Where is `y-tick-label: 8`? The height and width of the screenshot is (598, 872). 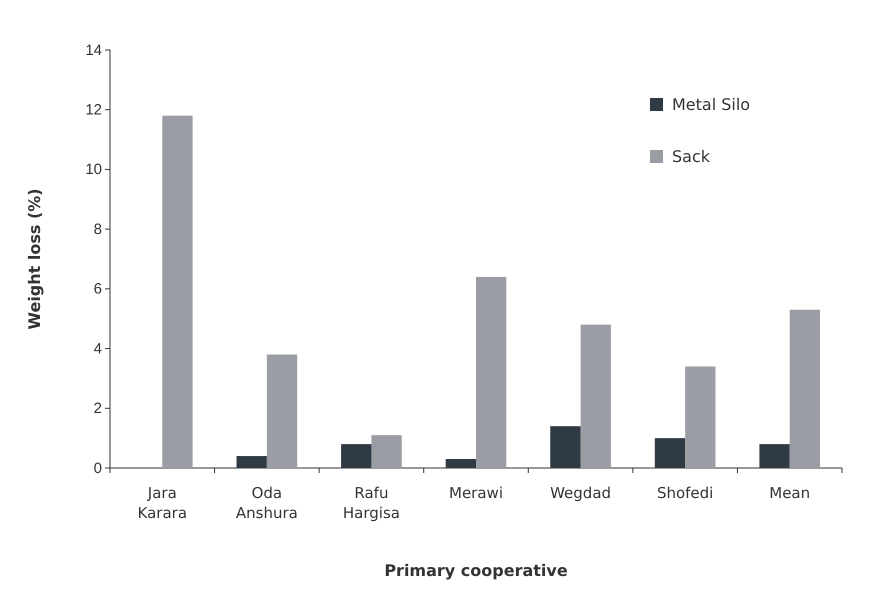
y-tick-label: 8 is located at coordinates (98, 229).